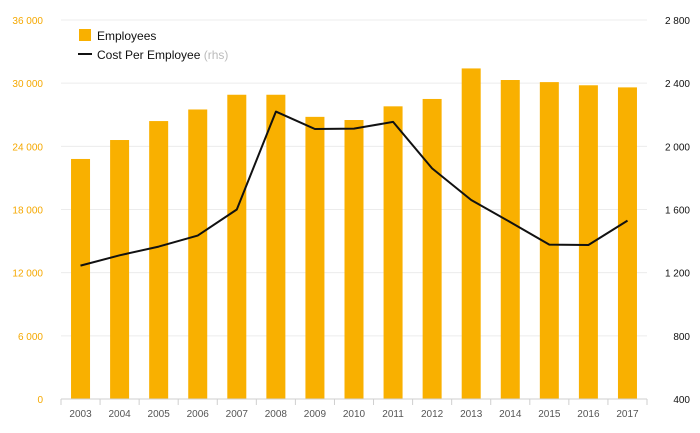 The width and height of the screenshot is (700, 433). What do you see at coordinates (510, 239) in the screenshot?
I see `employees-bar-2014` at bounding box center [510, 239].